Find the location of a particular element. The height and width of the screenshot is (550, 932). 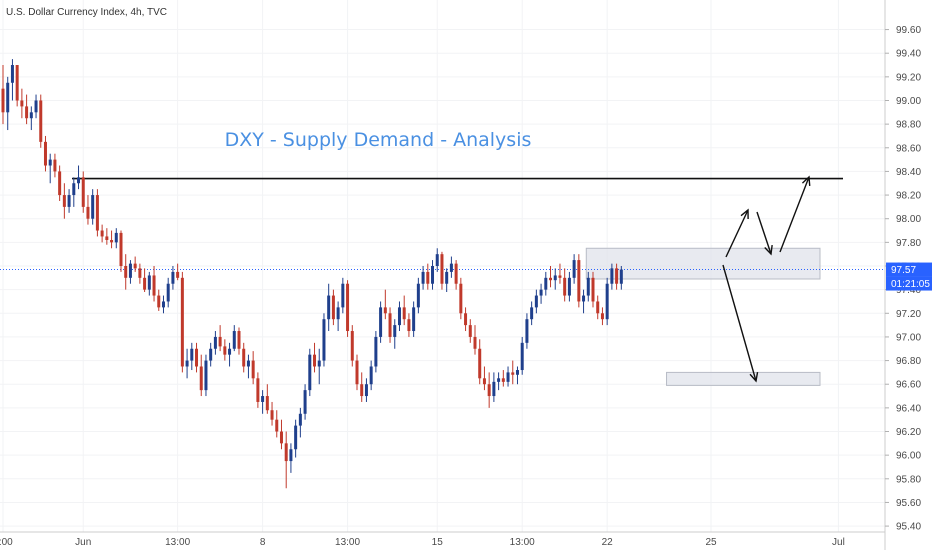

price-tick-label: 99.60 is located at coordinates (908, 30).